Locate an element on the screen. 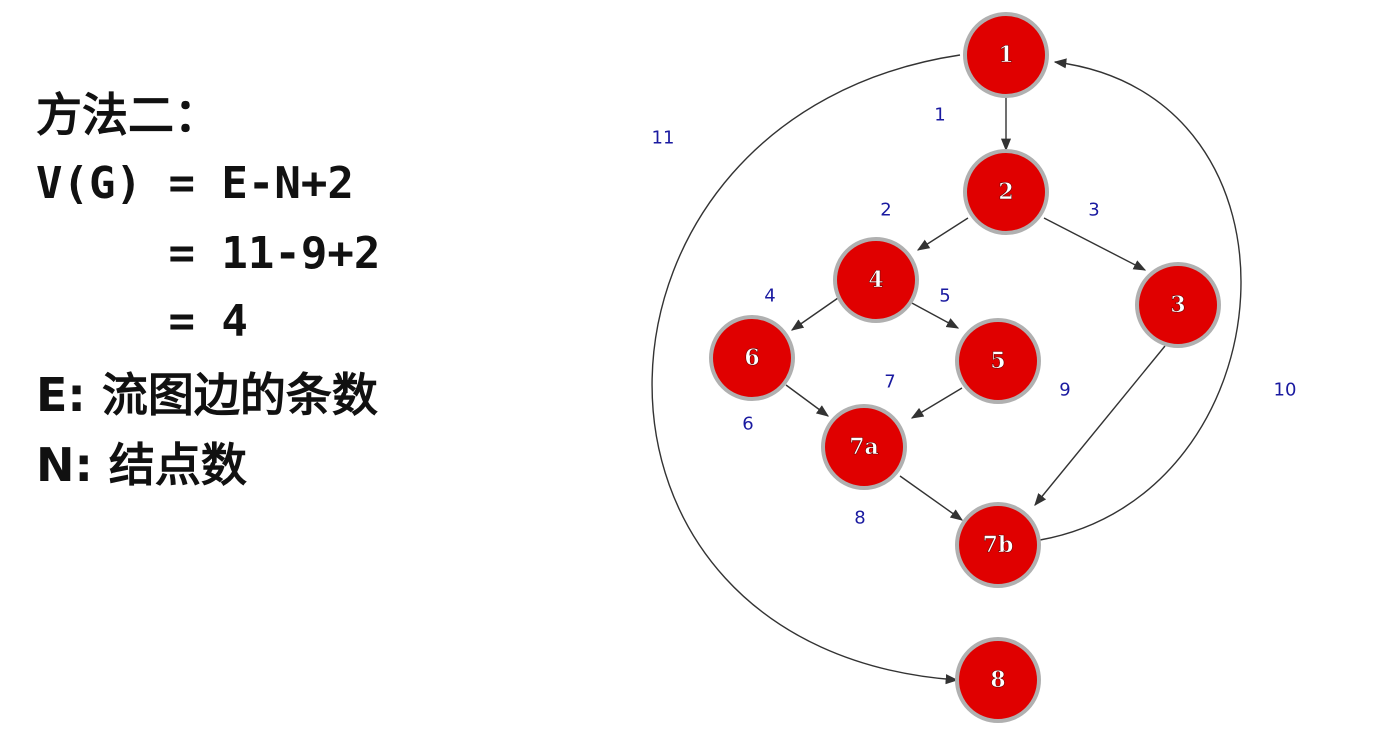 The image size is (1384, 735). node-1-circle is located at coordinates (1006, 55).